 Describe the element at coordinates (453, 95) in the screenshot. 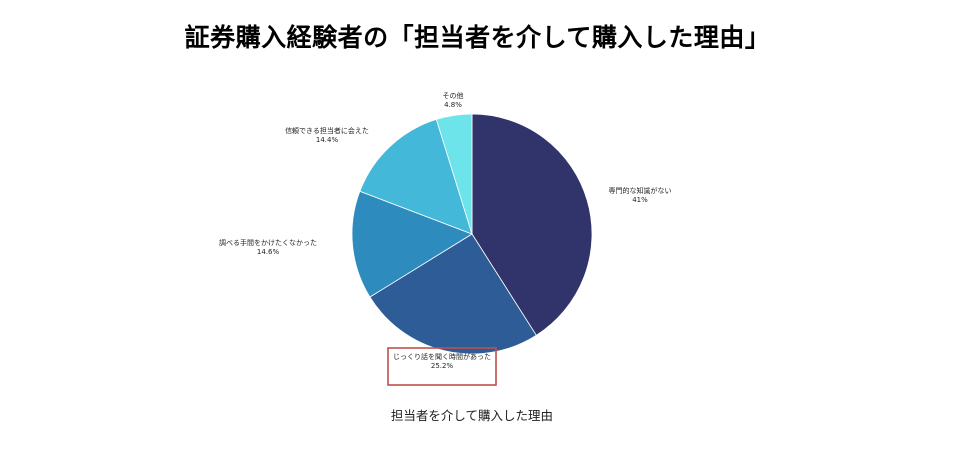

I see `slice-label-5: その他` at that location.